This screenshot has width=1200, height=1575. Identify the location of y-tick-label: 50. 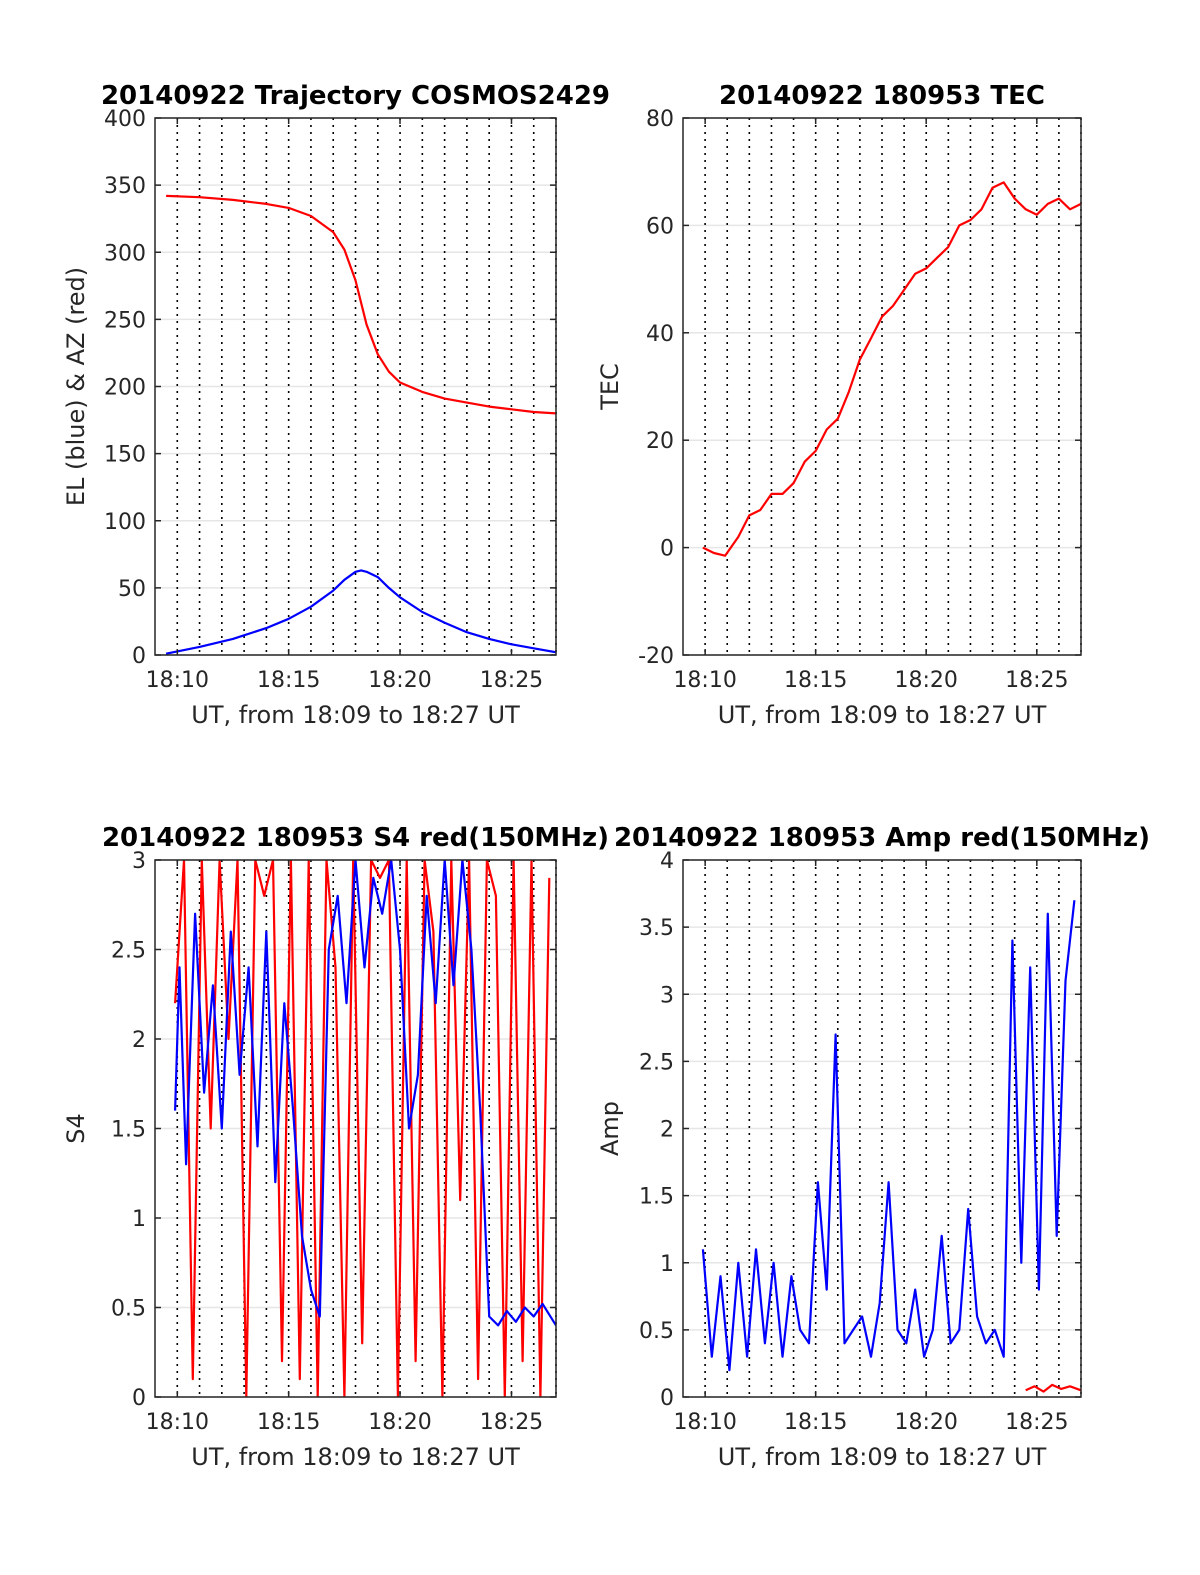
(132, 589).